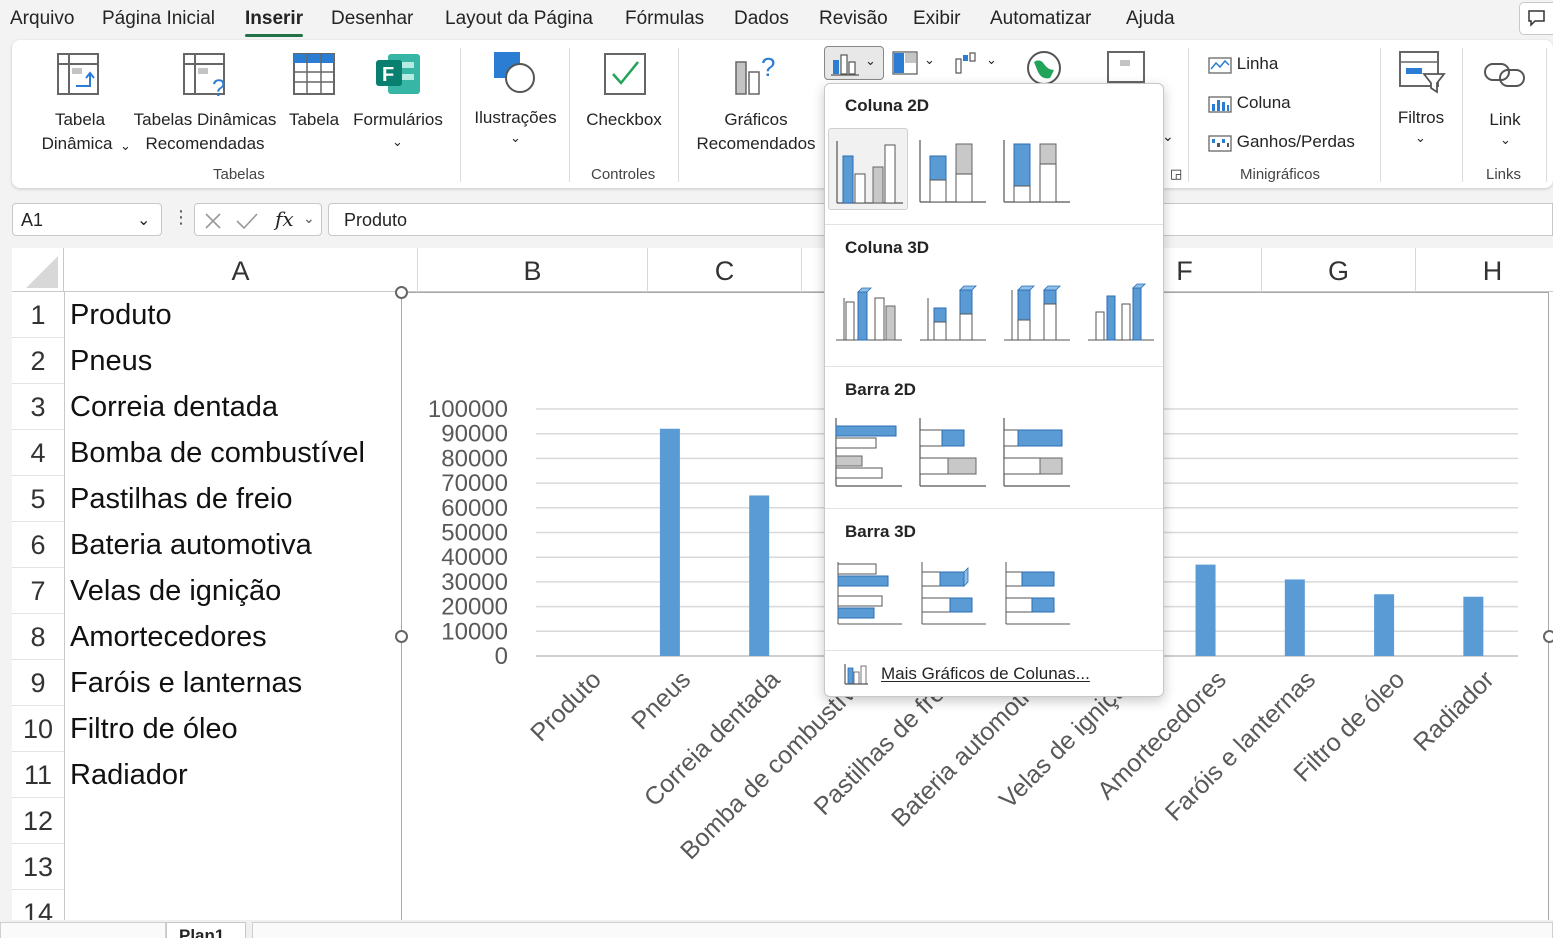 Image resolution: width=1553 pixels, height=938 pixels. What do you see at coordinates (168, 637) in the screenshot?
I see `cell-a: Amortecedores` at bounding box center [168, 637].